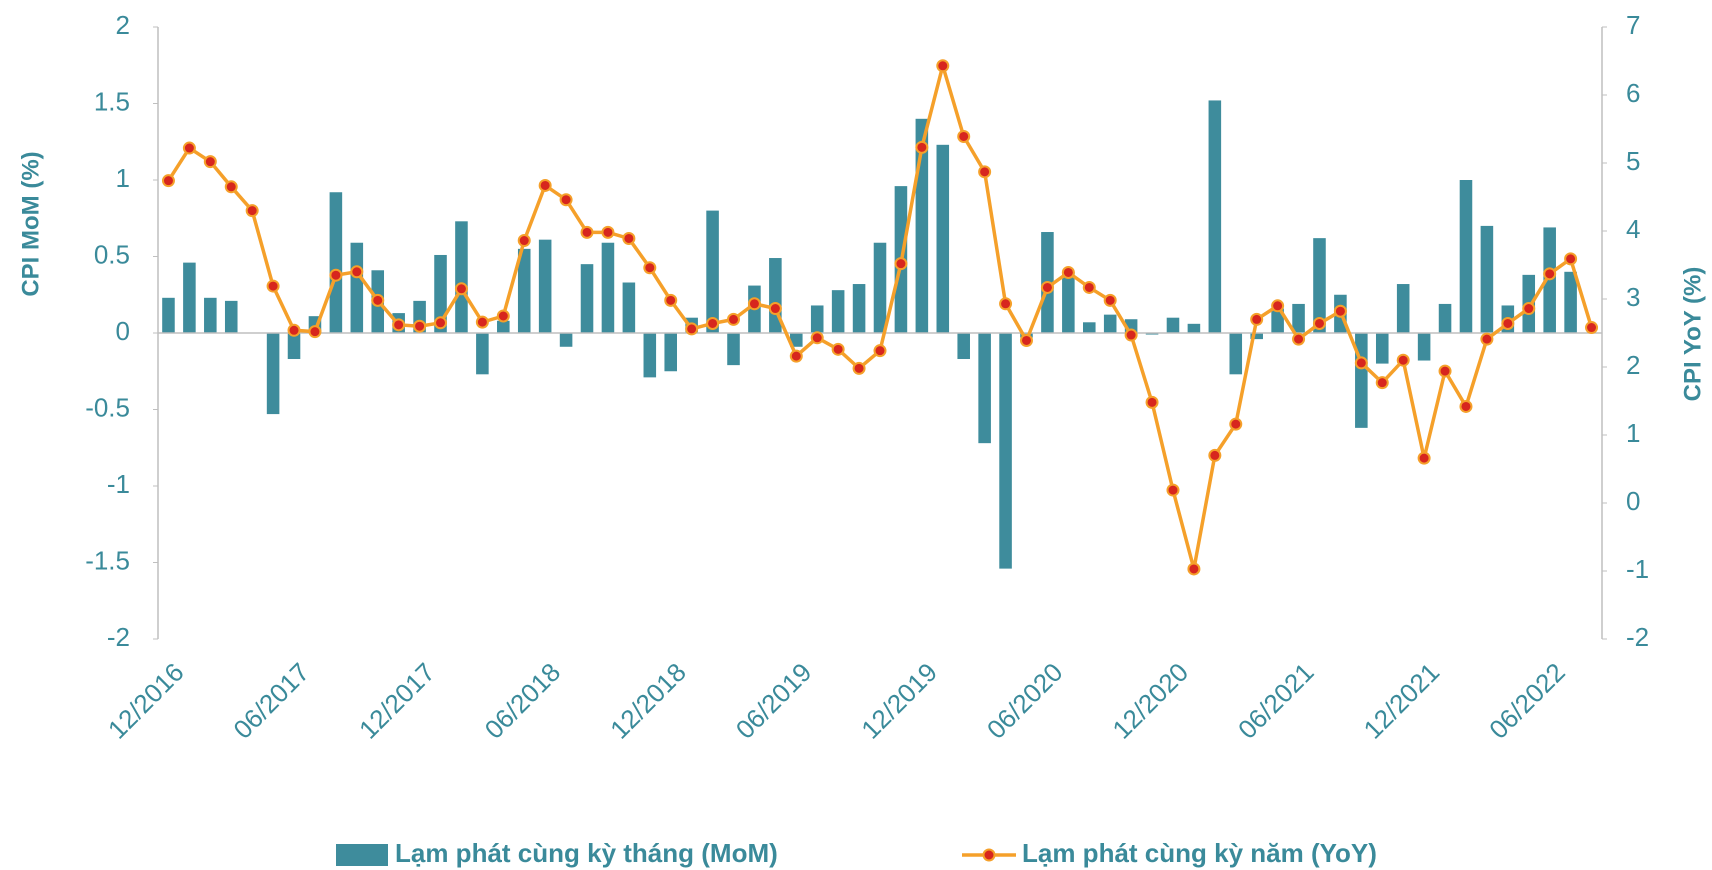 The height and width of the screenshot is (870, 1712). Describe the element at coordinates (1633, 501) in the screenshot. I see `y2-tick-label: 0` at that location.